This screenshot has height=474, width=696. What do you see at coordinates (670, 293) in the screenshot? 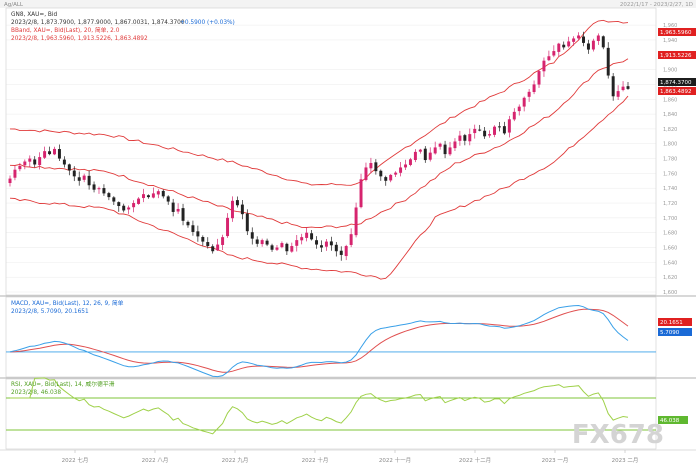
I see `price-axis-label: 1,600` at bounding box center [670, 293].